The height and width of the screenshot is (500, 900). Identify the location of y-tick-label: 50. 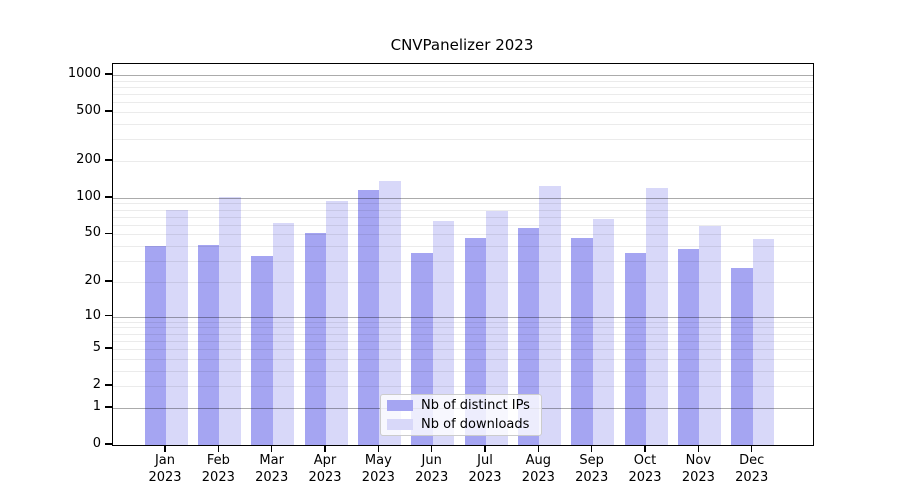
(92, 233).